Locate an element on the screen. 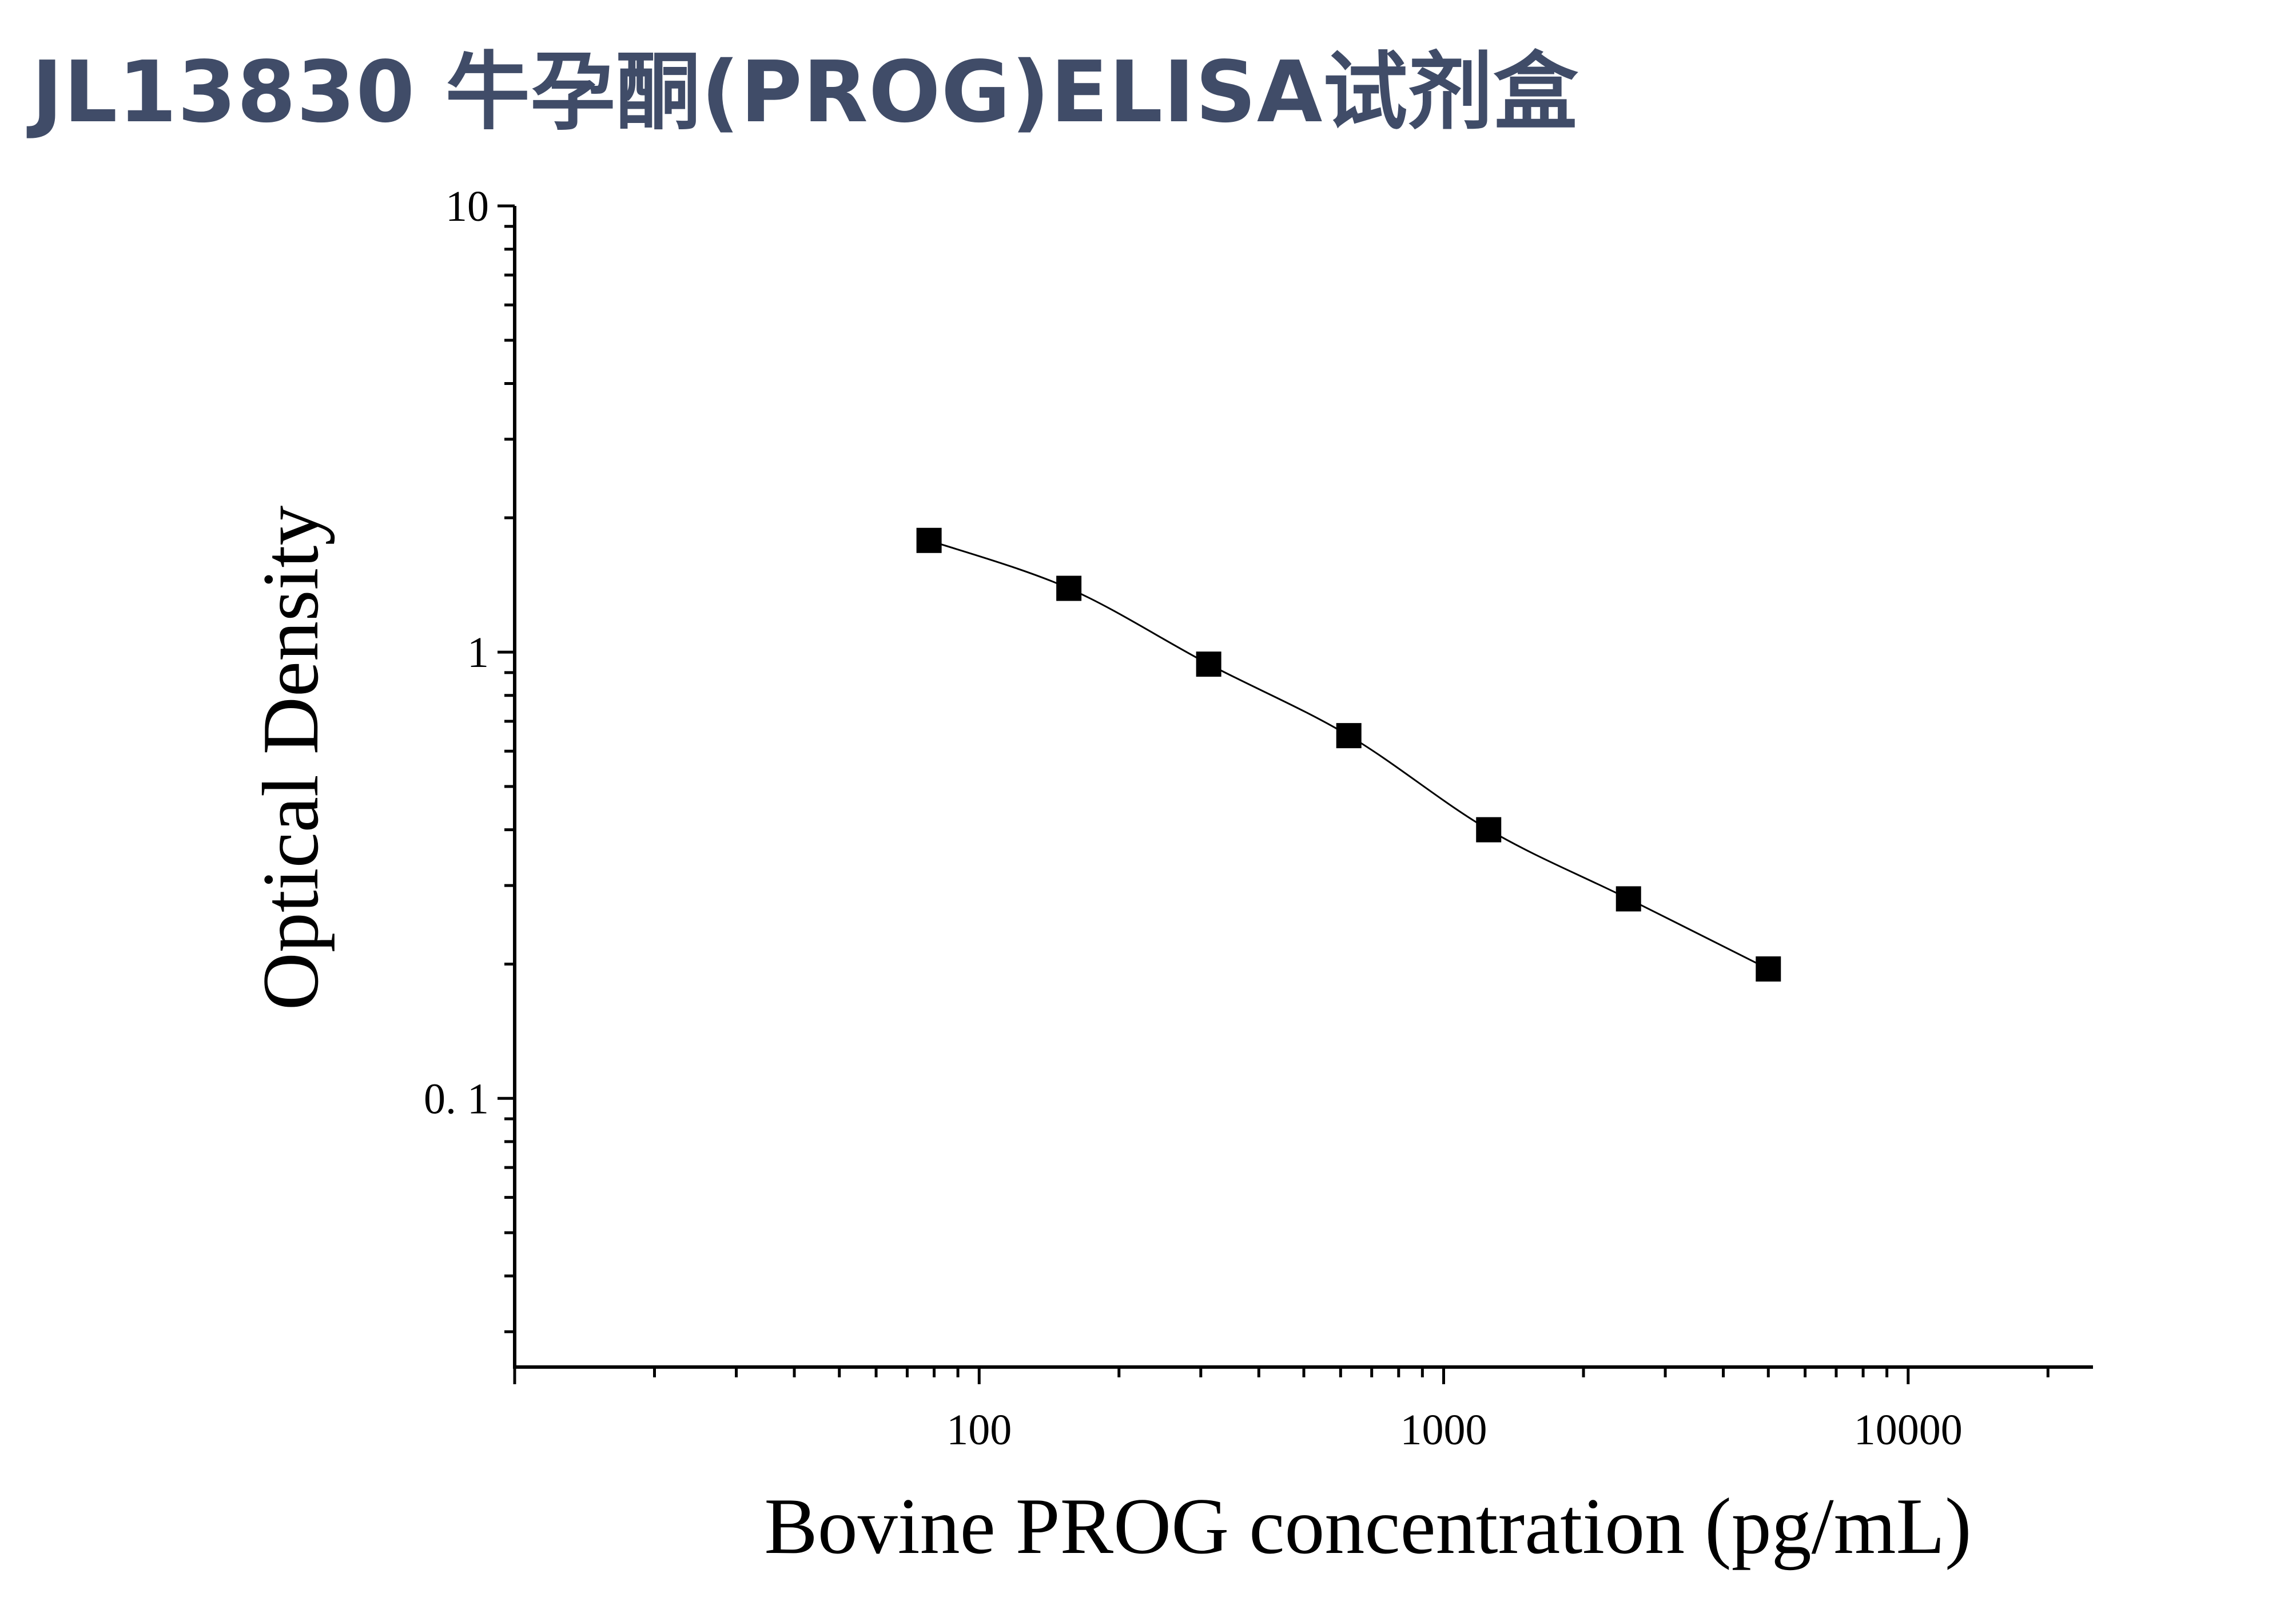 Image resolution: width=2296 pixels, height=1605 pixels. x-tick-label: 100 is located at coordinates (979, 1430).